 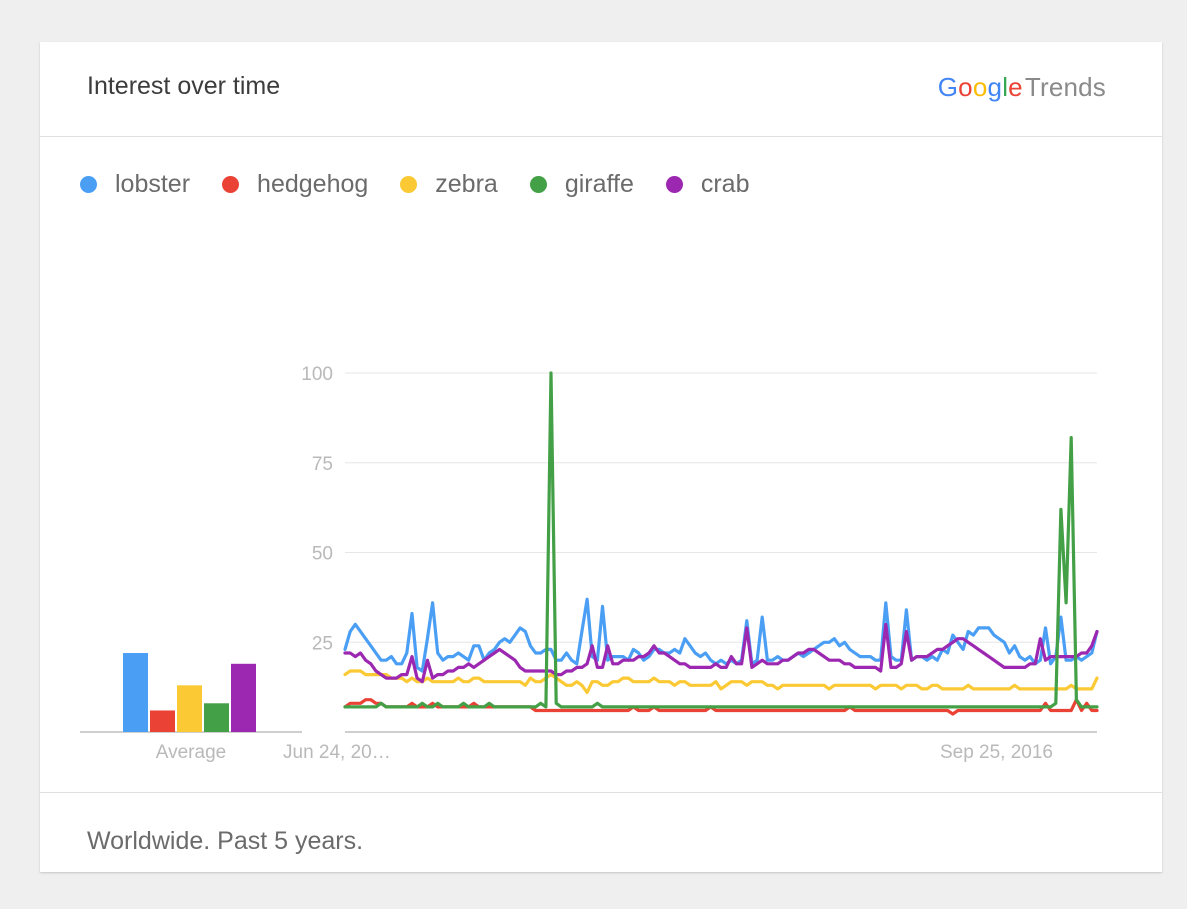 I want to click on legend-label: crab, so click(x=725, y=184).